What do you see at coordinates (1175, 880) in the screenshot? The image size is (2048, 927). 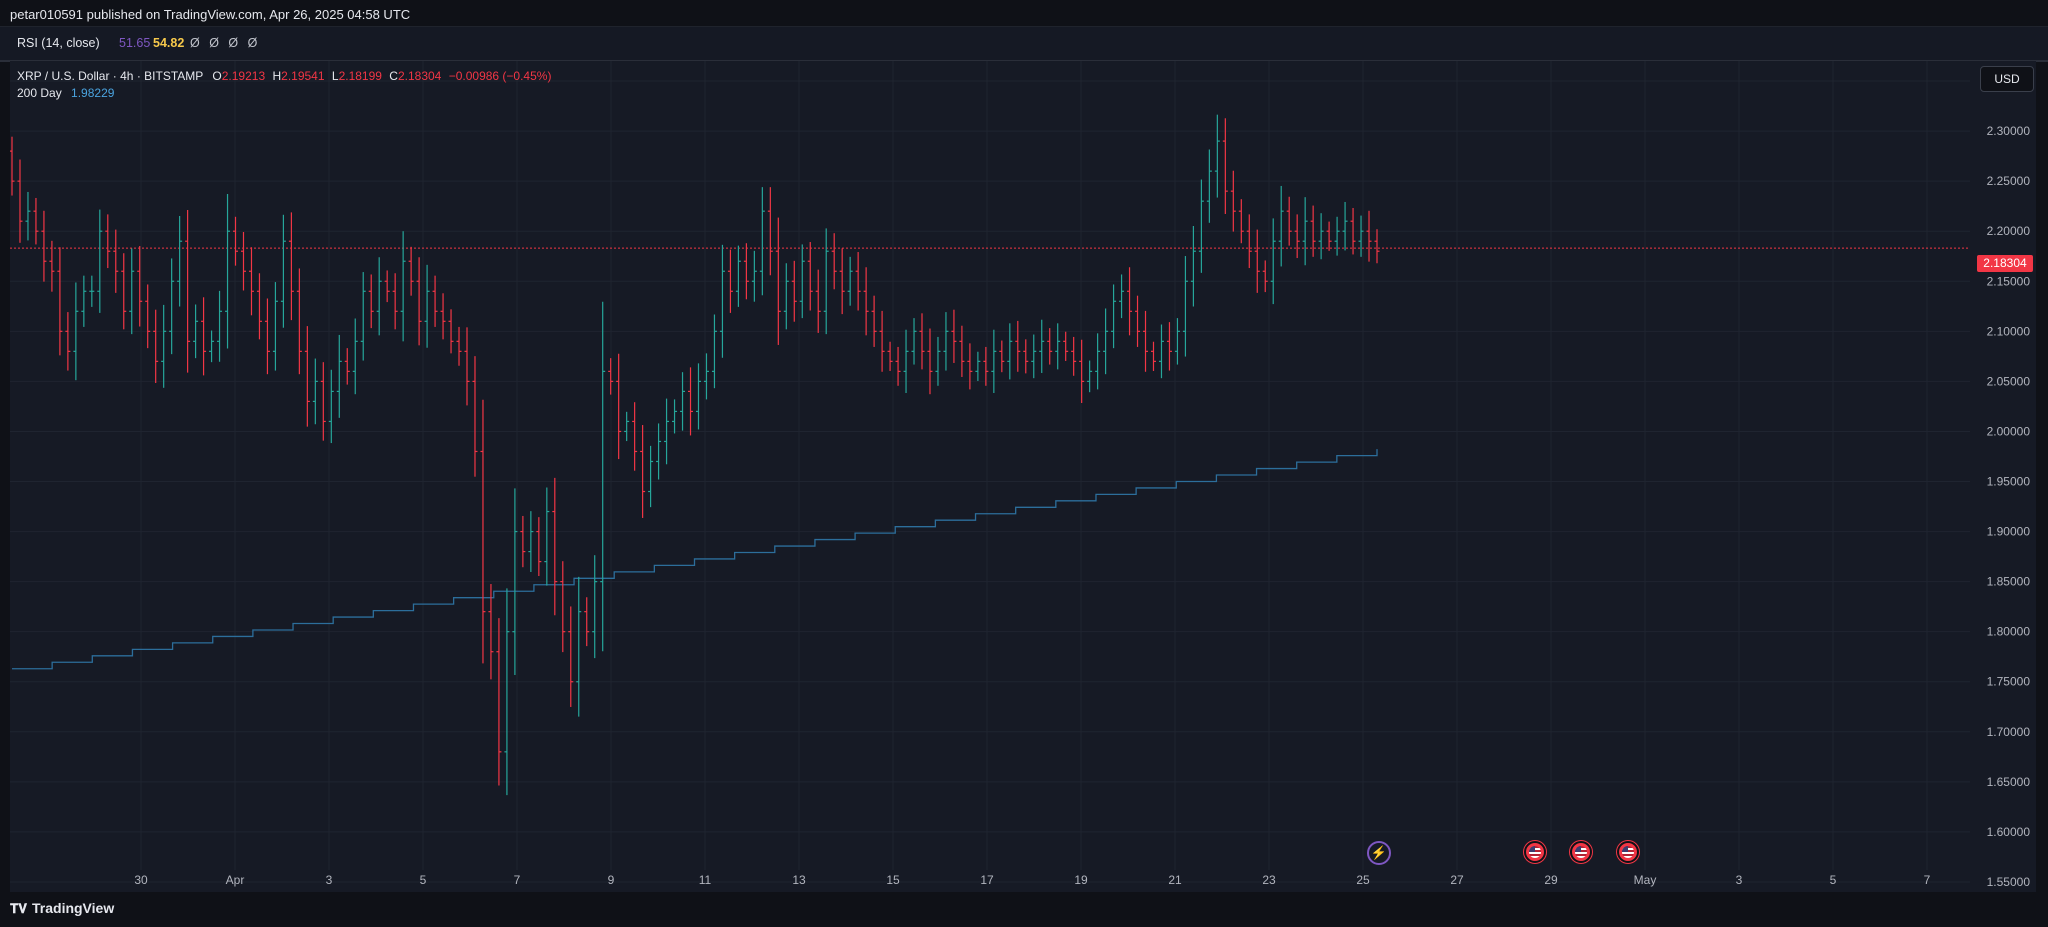 I see `x-tick-label: 21` at bounding box center [1175, 880].